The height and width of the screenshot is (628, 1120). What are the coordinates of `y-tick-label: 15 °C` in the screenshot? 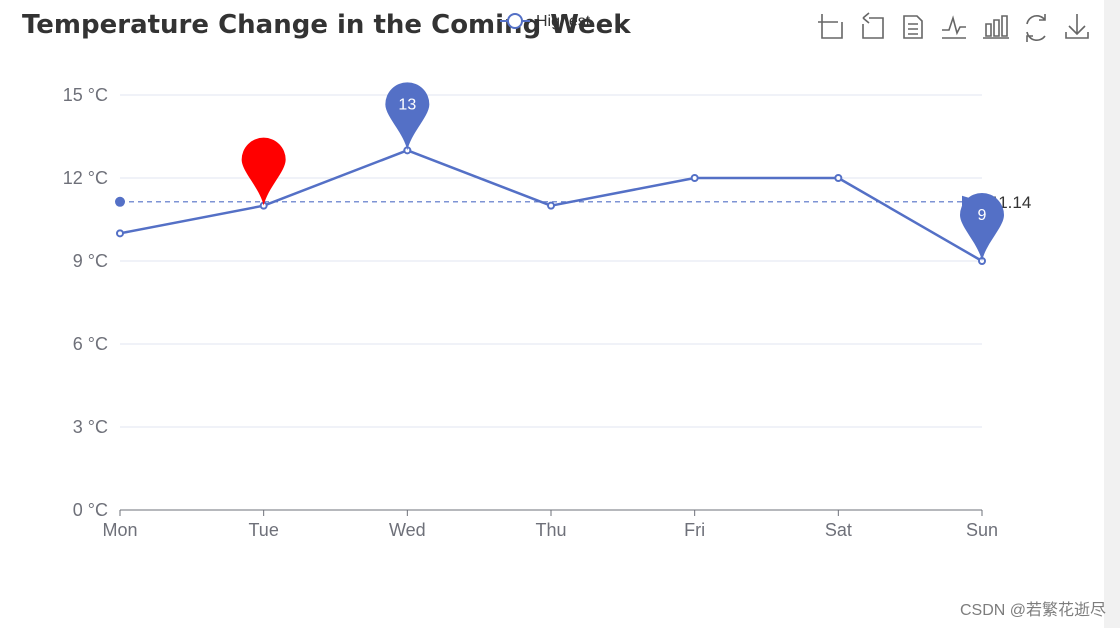 It's located at (85, 95).